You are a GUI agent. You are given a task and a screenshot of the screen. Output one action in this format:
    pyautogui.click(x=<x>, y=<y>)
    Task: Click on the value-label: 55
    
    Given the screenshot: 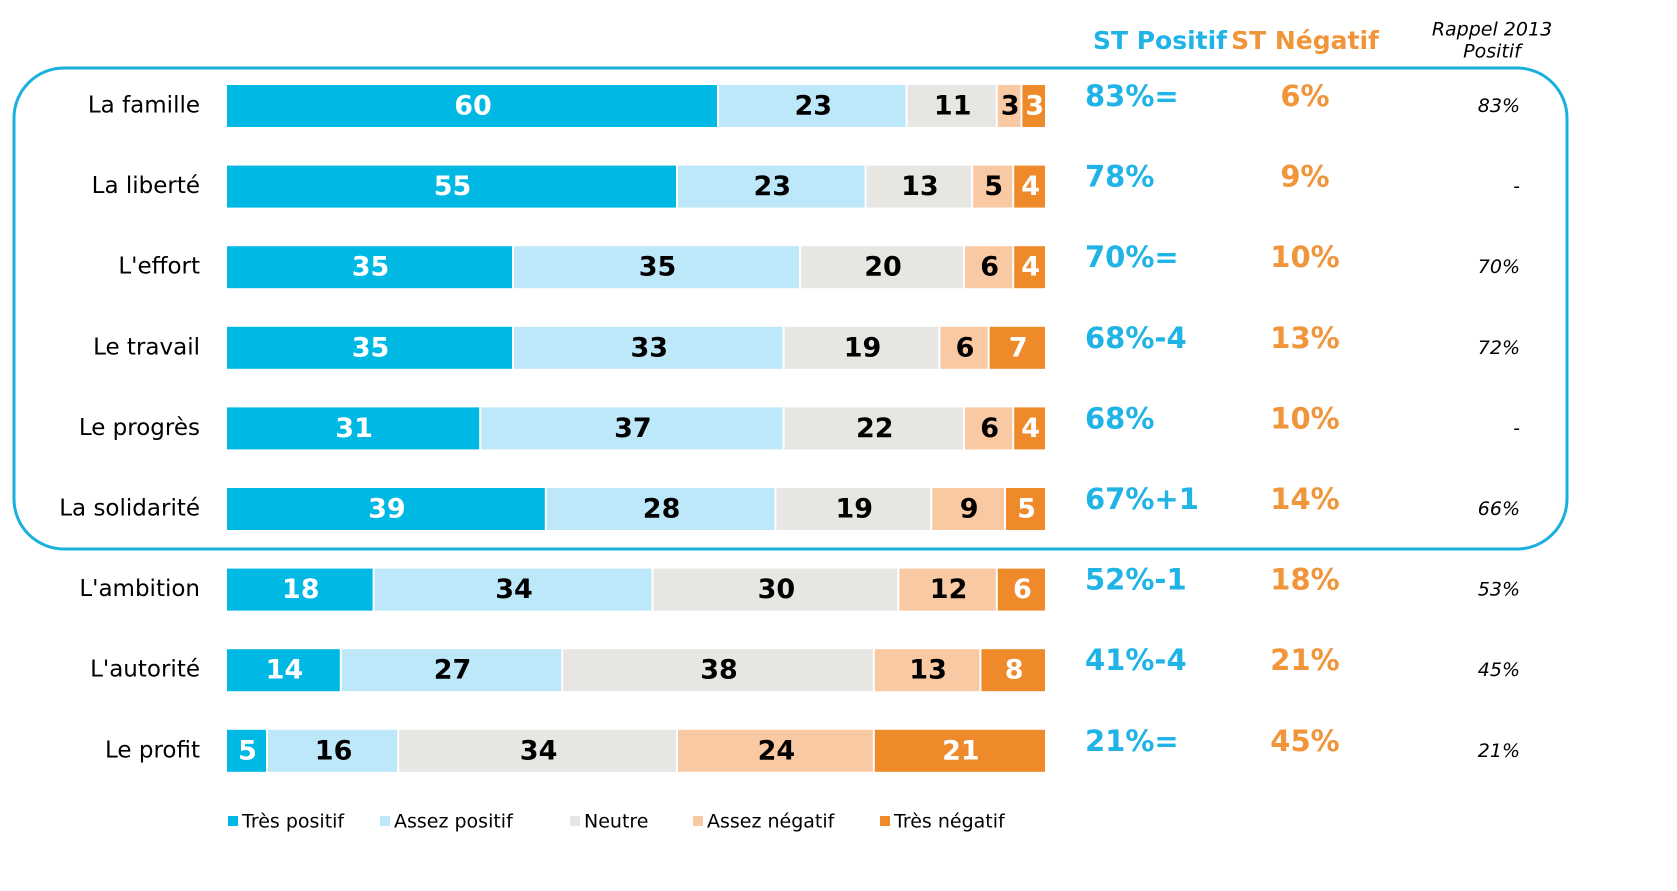 What is the action you would take?
    pyautogui.click(x=453, y=186)
    